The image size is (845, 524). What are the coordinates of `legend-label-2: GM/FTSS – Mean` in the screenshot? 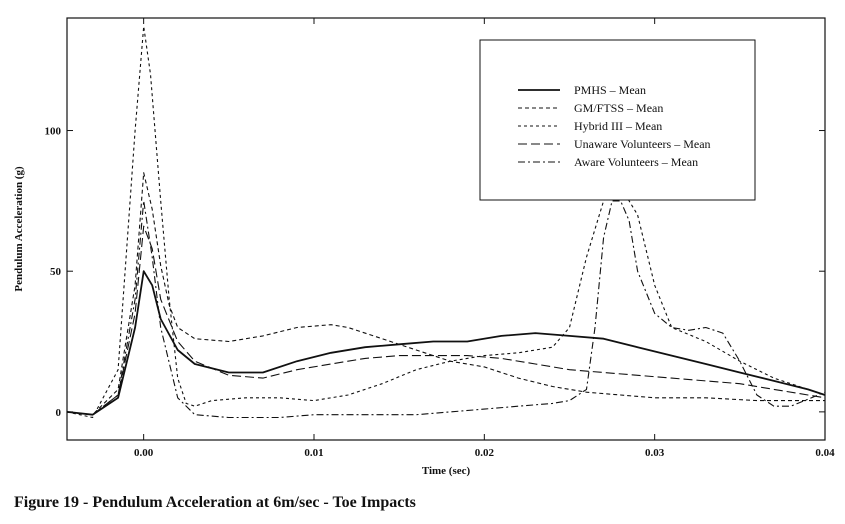 It's located at (618, 108).